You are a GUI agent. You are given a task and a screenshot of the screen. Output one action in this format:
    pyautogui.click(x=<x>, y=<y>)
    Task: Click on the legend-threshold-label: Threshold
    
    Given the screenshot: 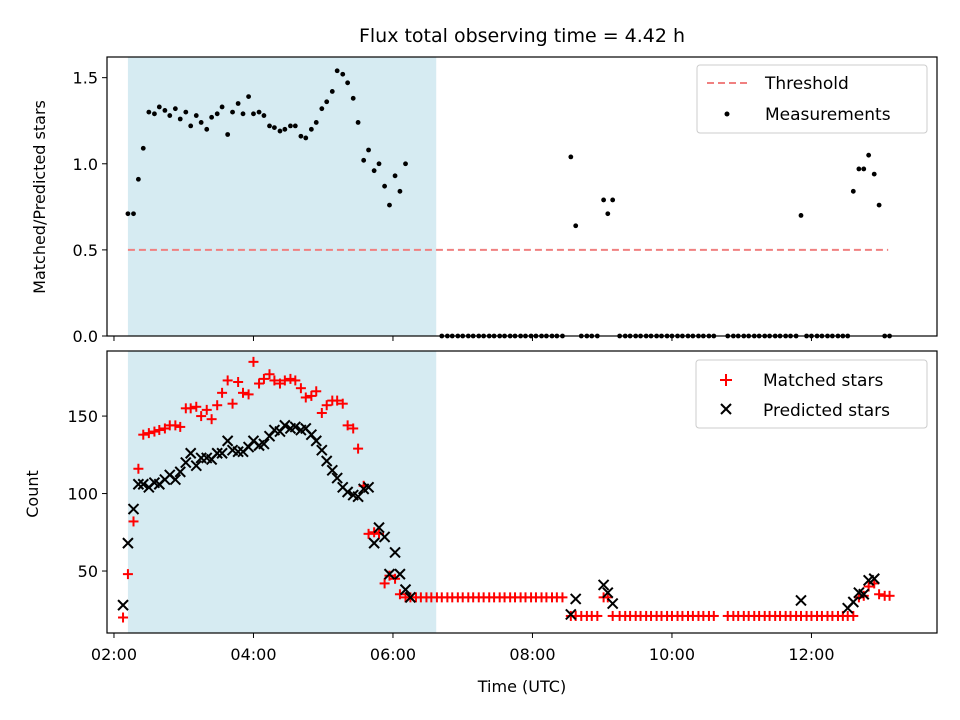 What is the action you would take?
    pyautogui.click(x=806, y=84)
    